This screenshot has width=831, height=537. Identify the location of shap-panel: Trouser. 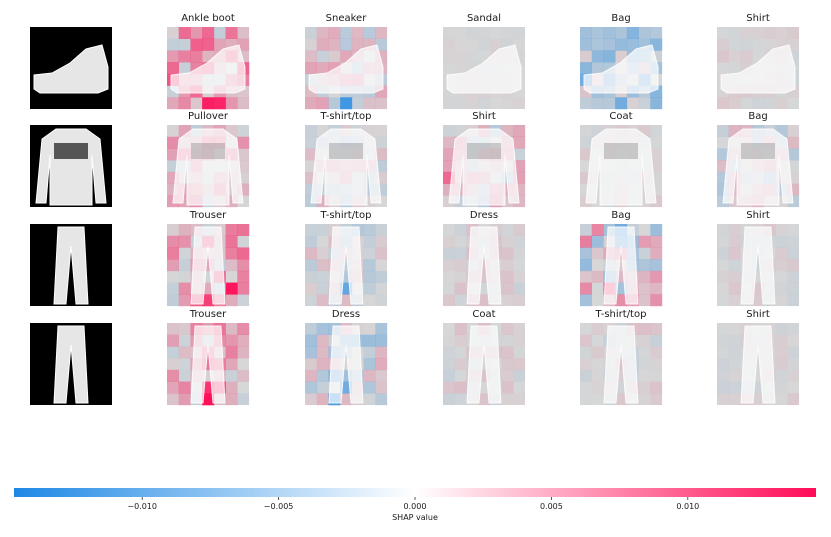
(208, 258).